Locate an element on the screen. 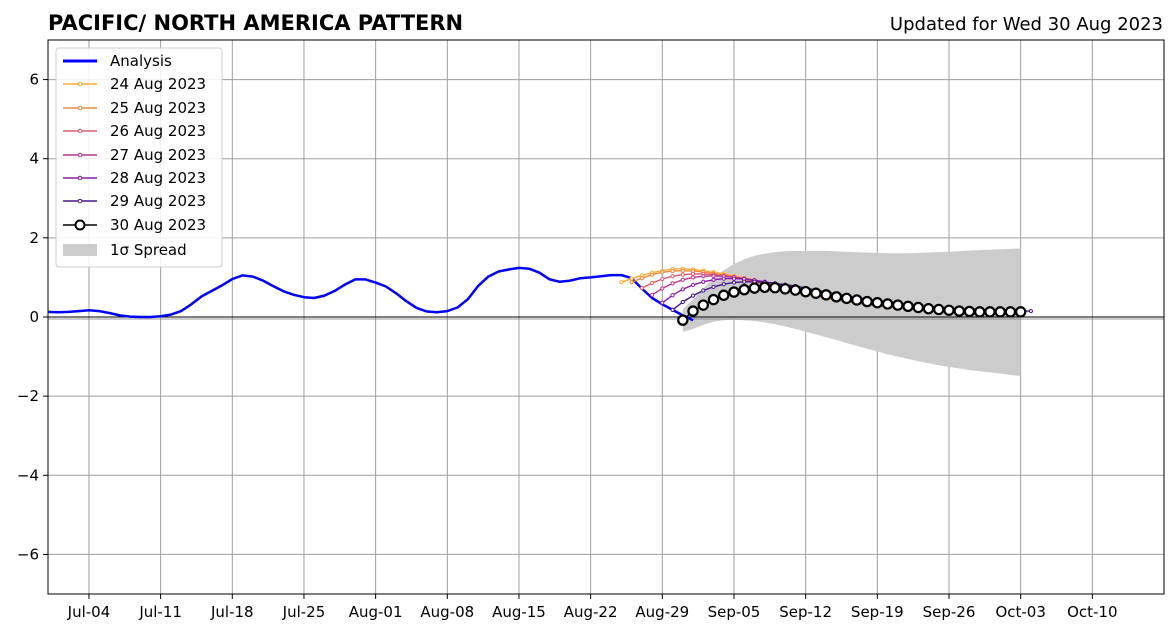  x-tick-label: Sep-19 is located at coordinates (877, 612).